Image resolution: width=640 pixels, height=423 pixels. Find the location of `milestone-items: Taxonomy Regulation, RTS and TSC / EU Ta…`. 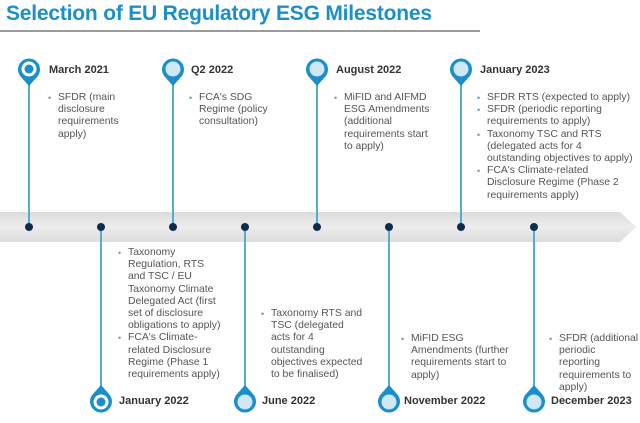

milestone-items: Taxonomy Regulation, RTS and TSC / EU Ta… is located at coordinates (171, 314).